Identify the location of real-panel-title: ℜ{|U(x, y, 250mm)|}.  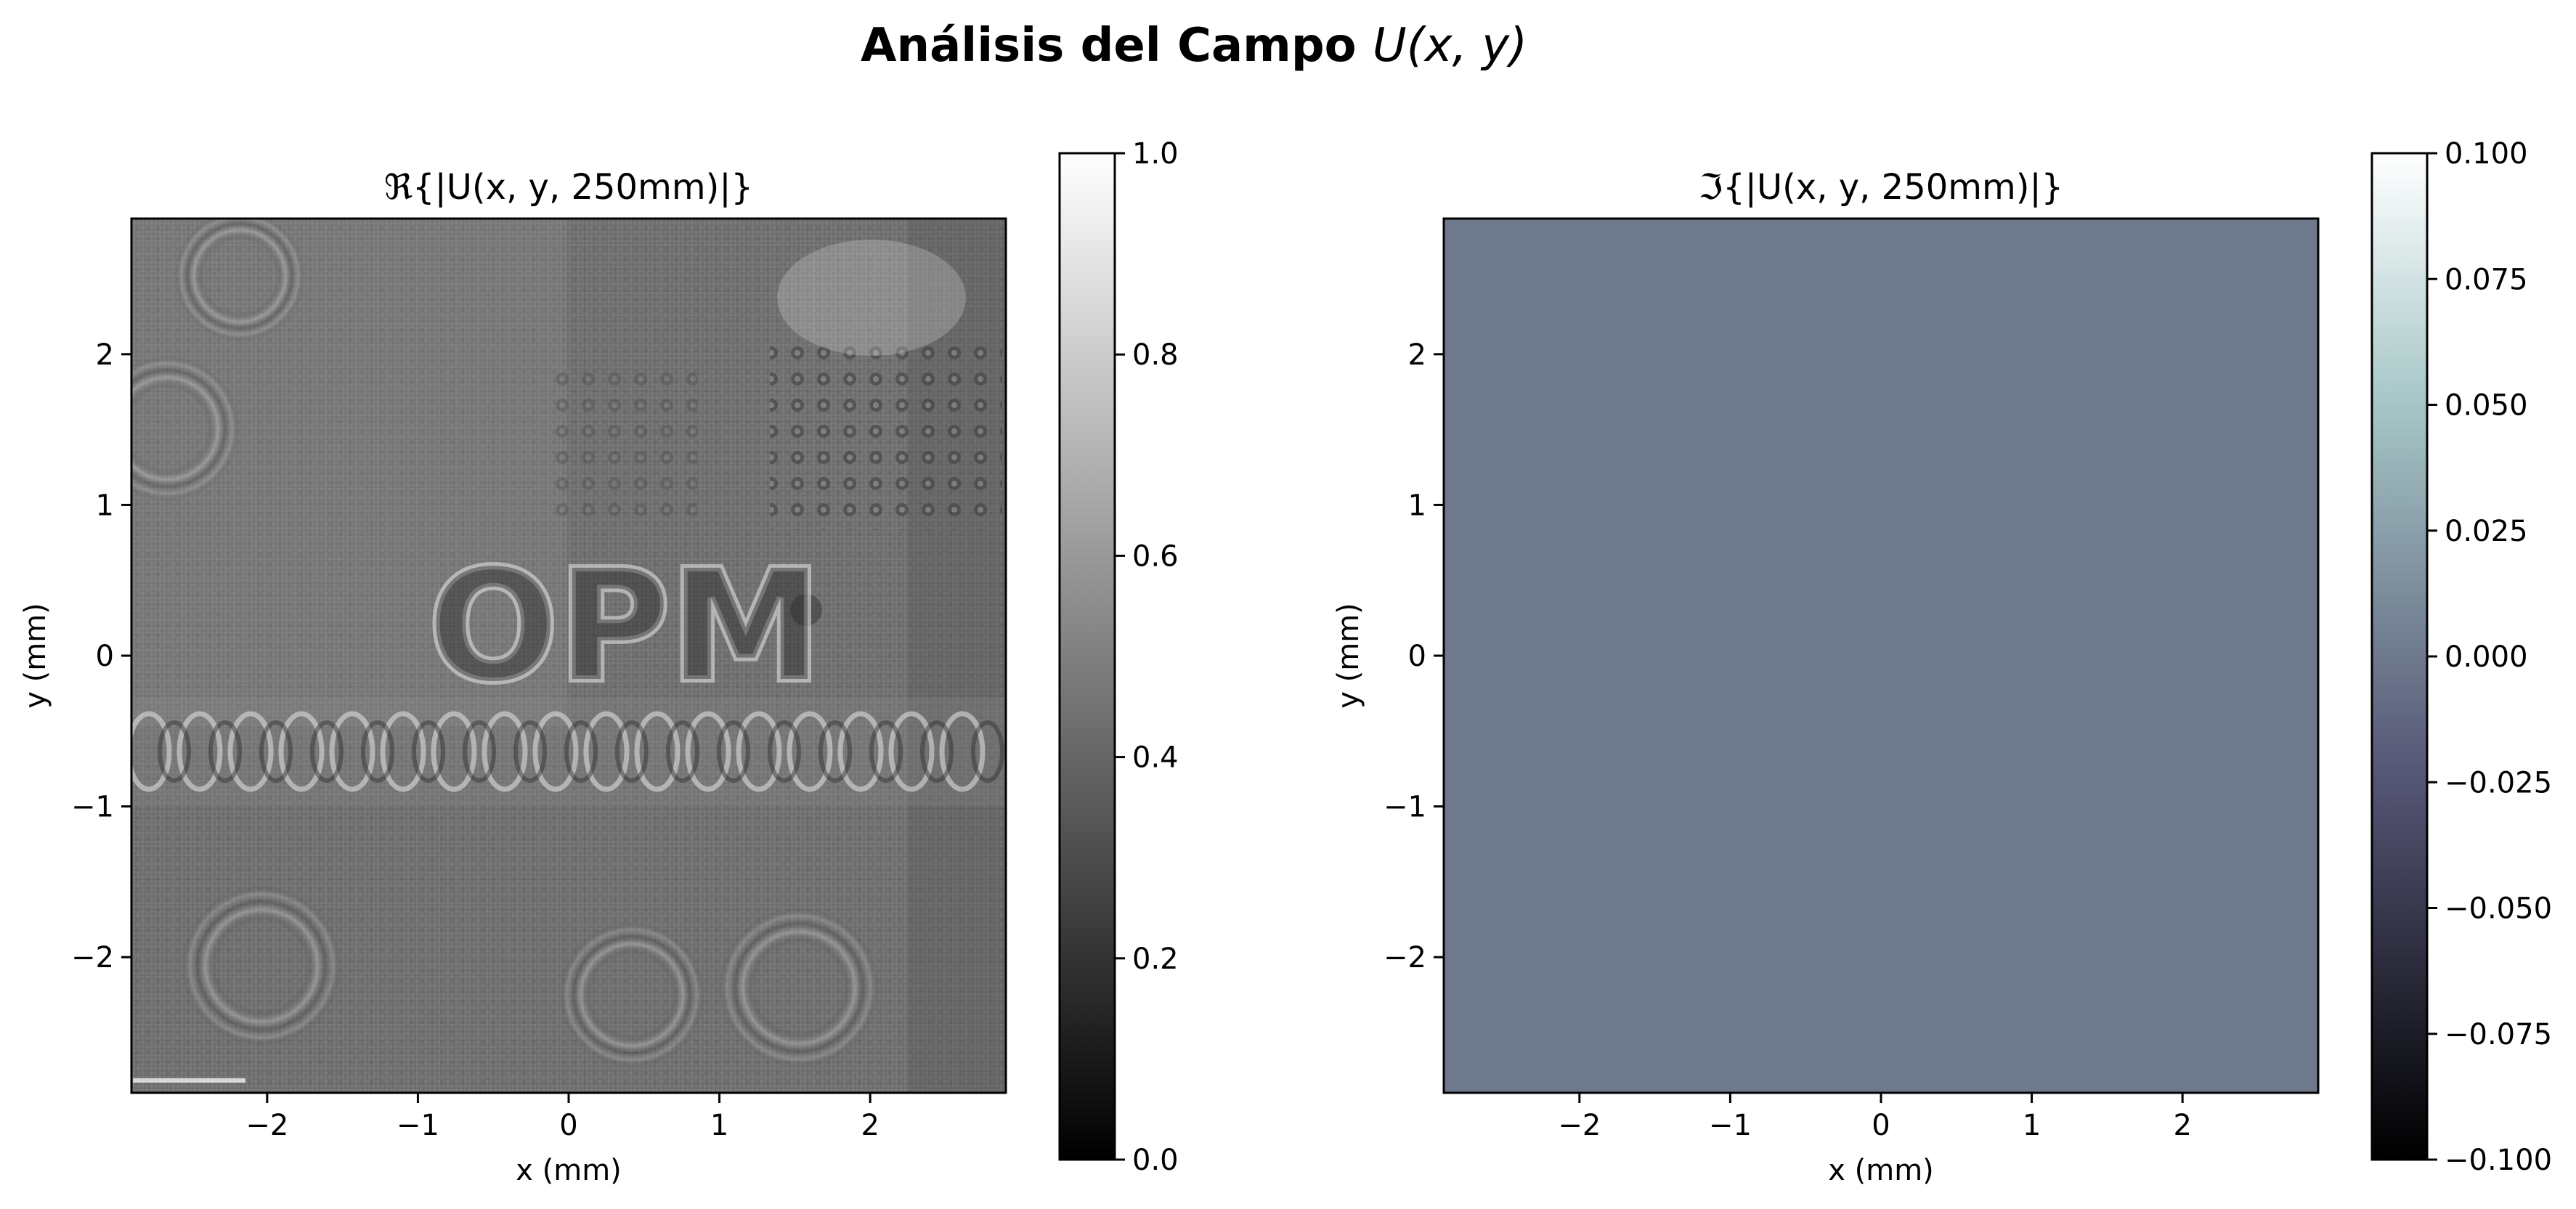
(568, 187).